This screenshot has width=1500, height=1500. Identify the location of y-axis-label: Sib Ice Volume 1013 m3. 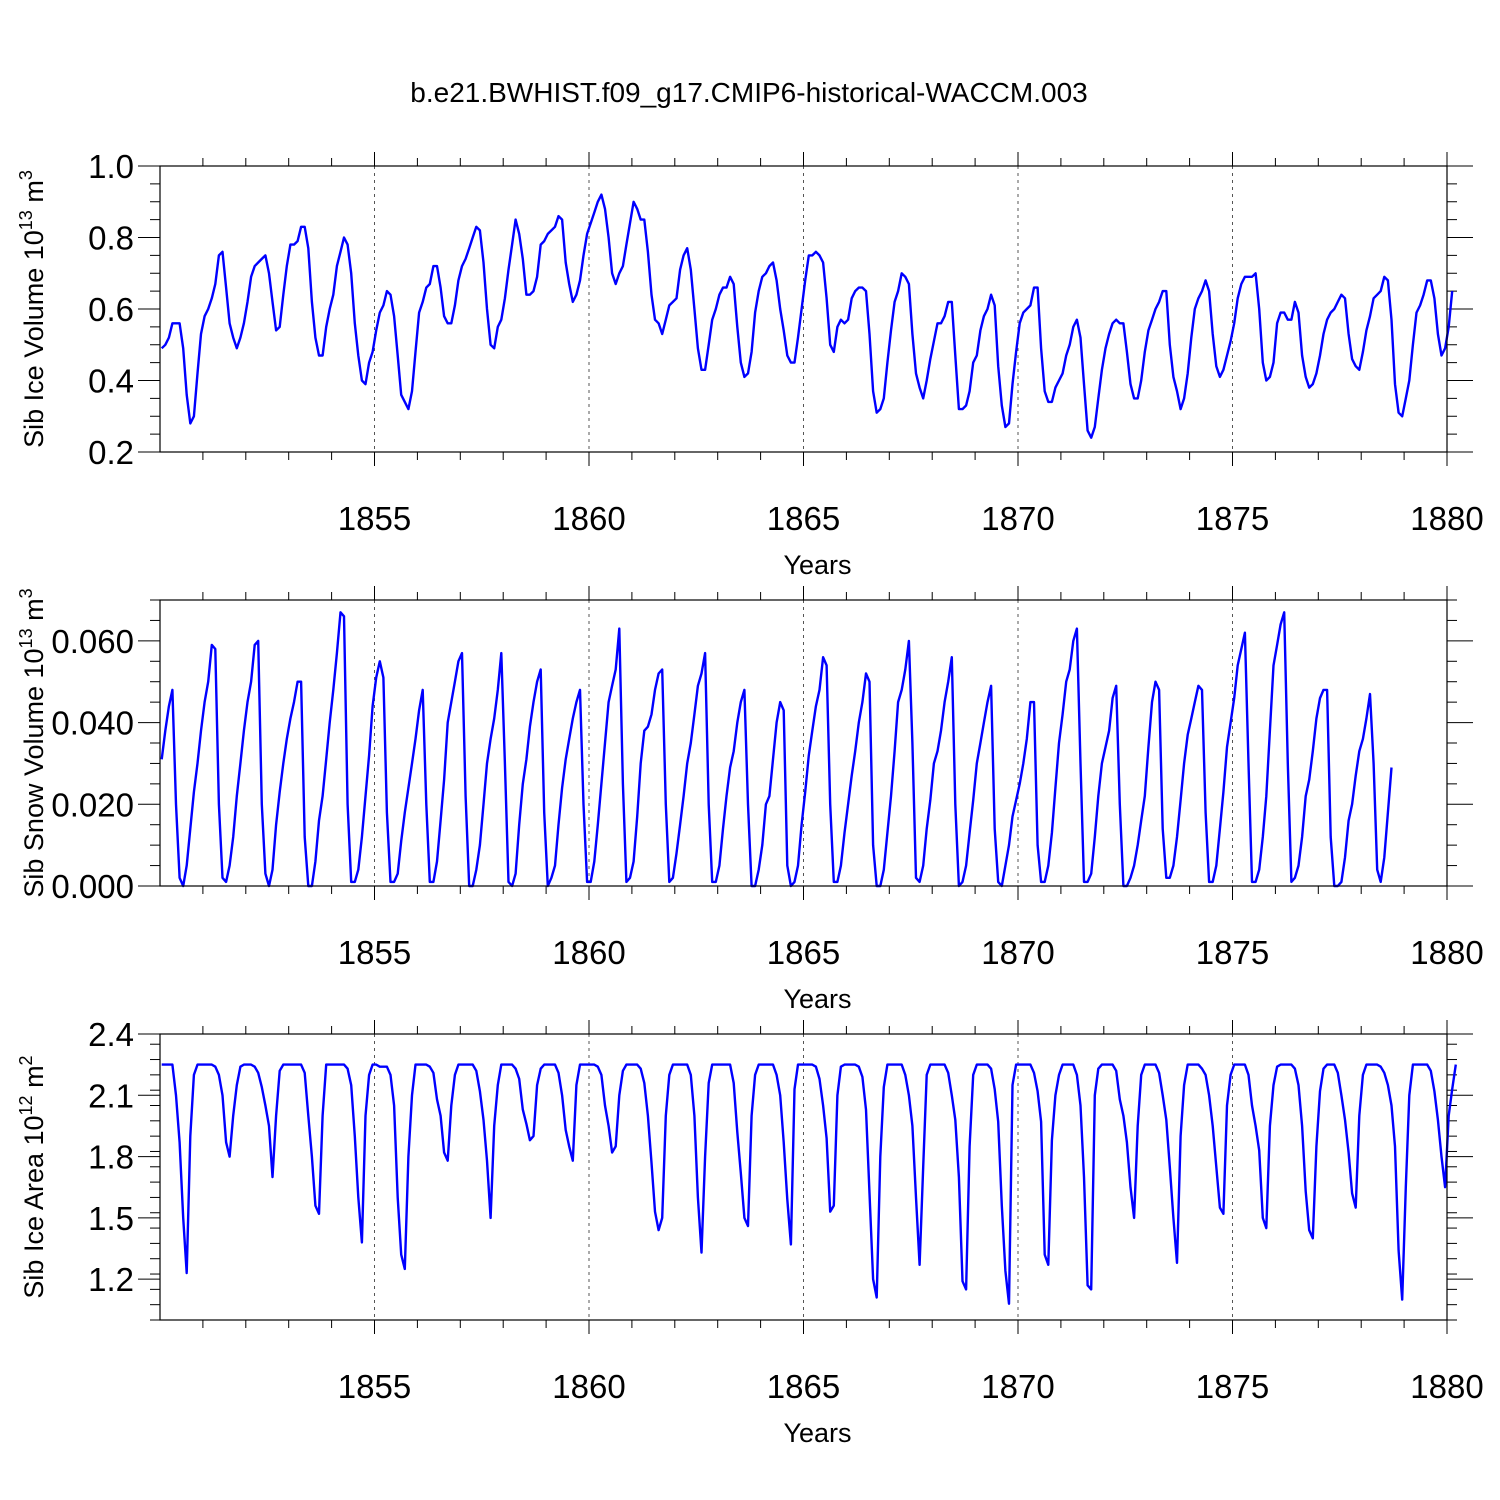
(32, 309).